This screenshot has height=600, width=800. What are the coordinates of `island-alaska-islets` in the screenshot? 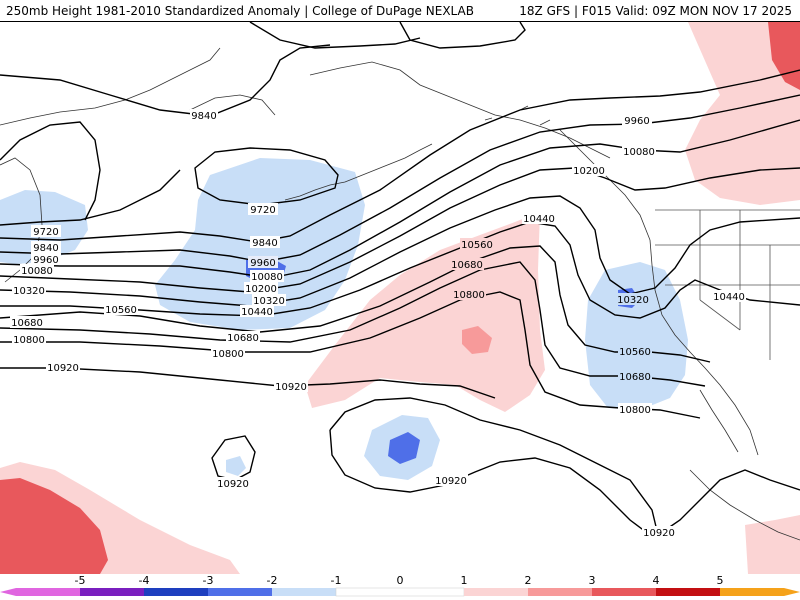 It's located at (517, 115).